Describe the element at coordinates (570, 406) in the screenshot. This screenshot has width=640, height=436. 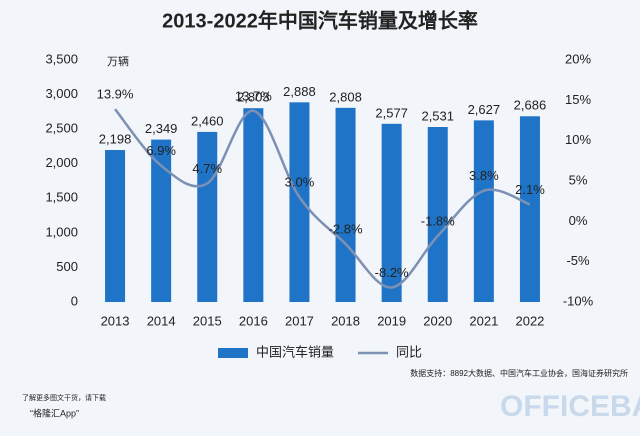
I see `watermark: OFFICEBA` at that location.